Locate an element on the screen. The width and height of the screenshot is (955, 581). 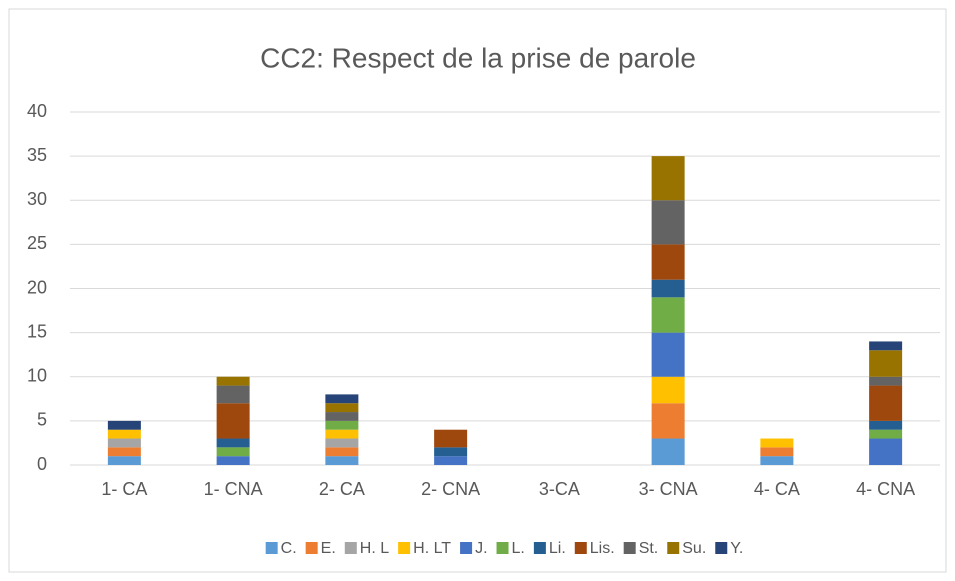
y-tick-label: 0 is located at coordinates (42, 464).